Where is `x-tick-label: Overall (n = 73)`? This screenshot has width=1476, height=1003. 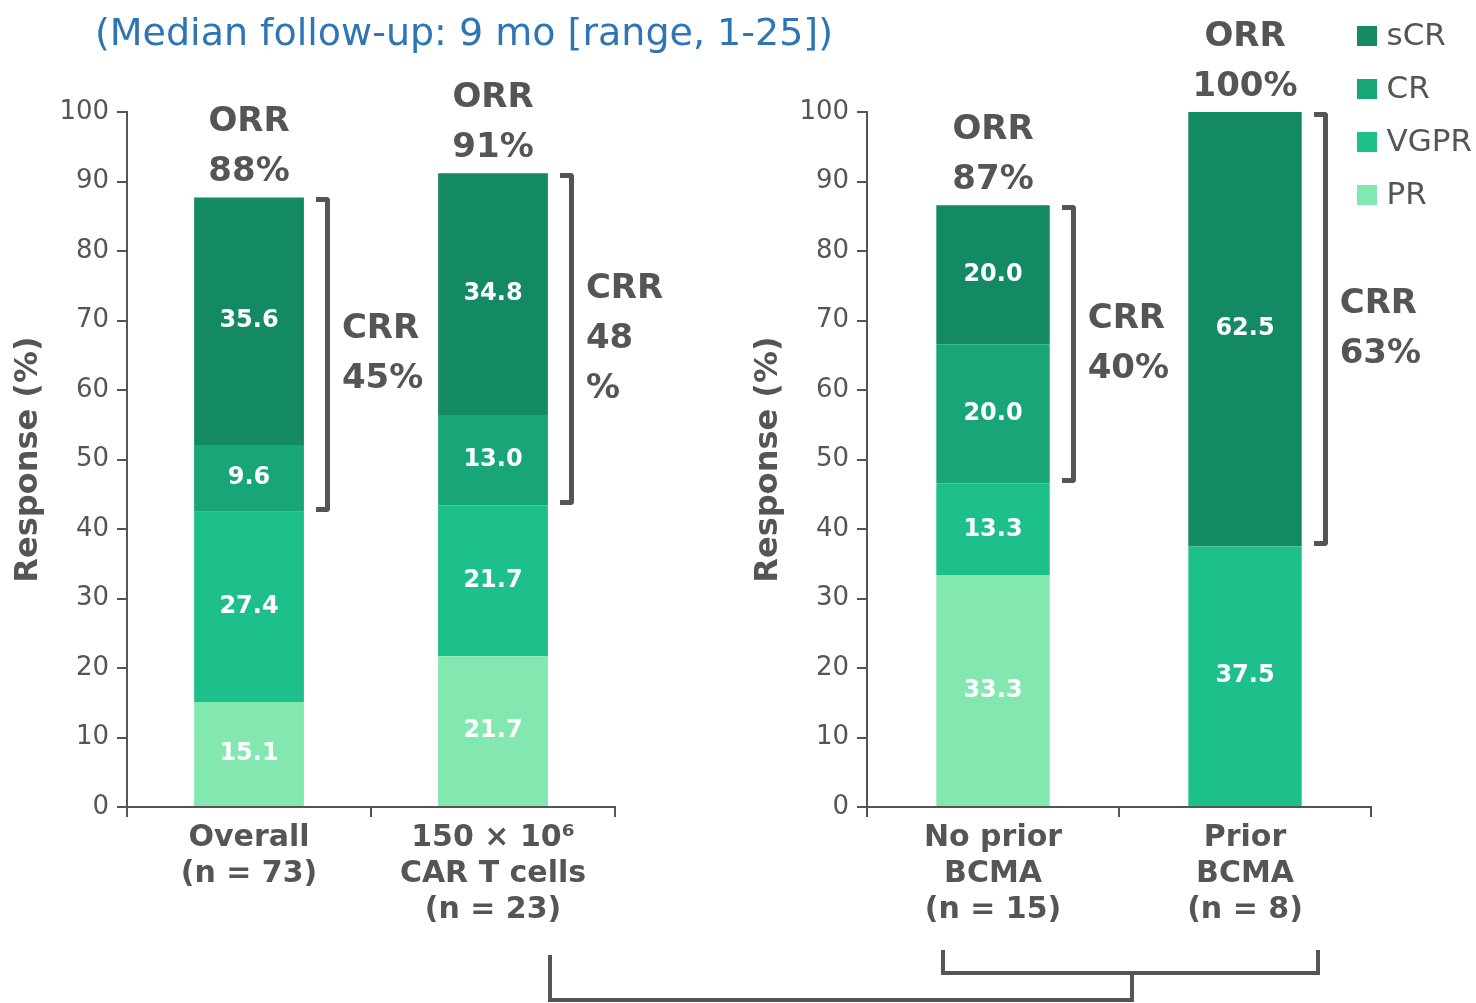 x-tick-label: Overall (n = 73) is located at coordinates (249, 853).